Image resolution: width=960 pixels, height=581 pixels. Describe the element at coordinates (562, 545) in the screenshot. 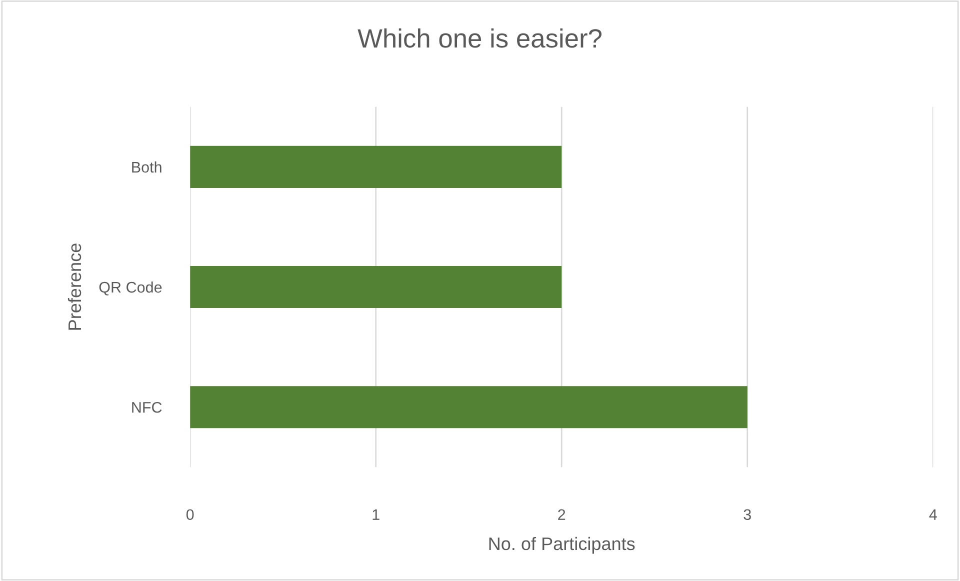

I see `x-axis-title: No. of Participants` at that location.